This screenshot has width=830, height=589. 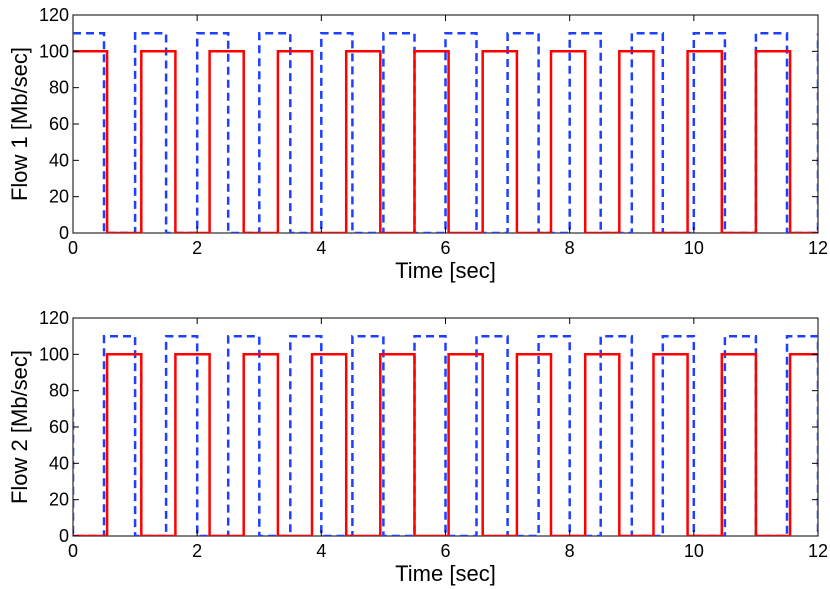 What do you see at coordinates (19, 427) in the screenshot?
I see `y-axis-label: Flow 2 [Mb/sec]` at bounding box center [19, 427].